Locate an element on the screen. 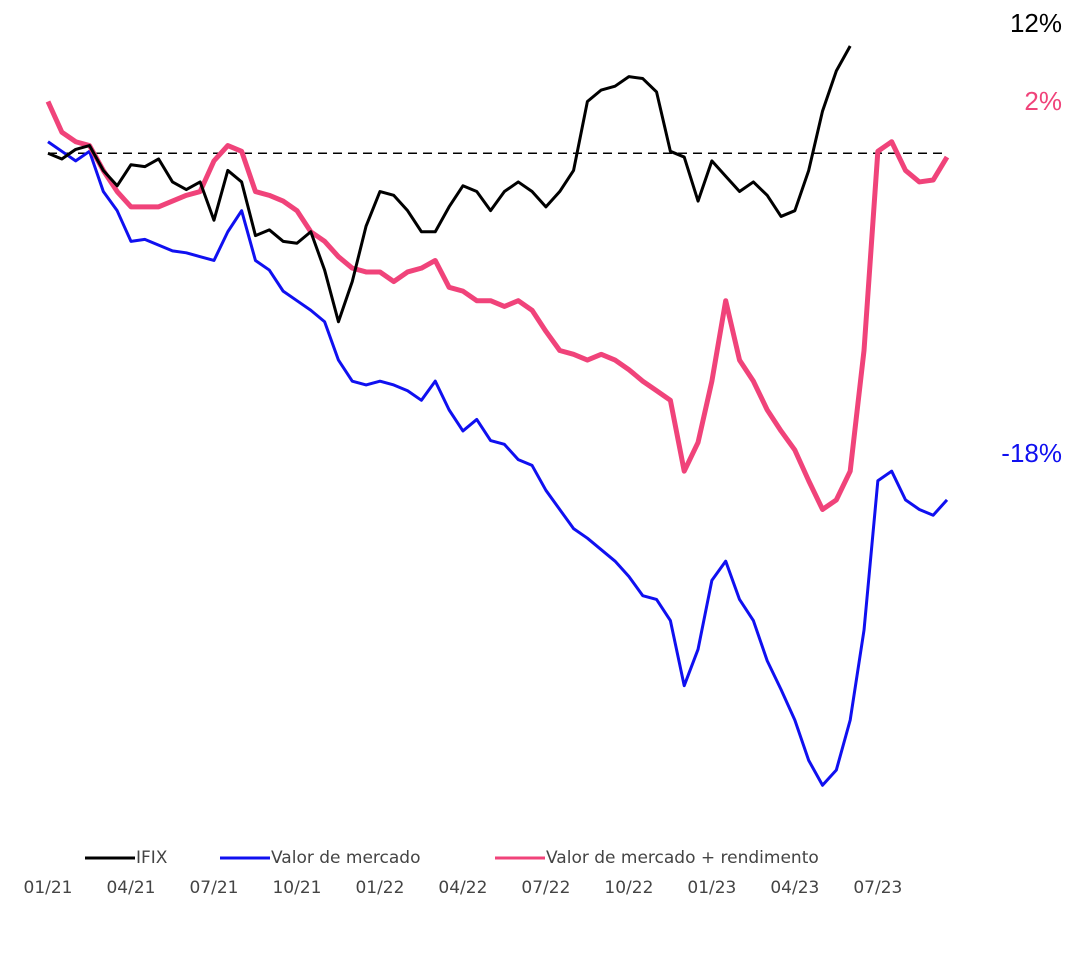  x-tick-label: 07/21 is located at coordinates (213, 888).